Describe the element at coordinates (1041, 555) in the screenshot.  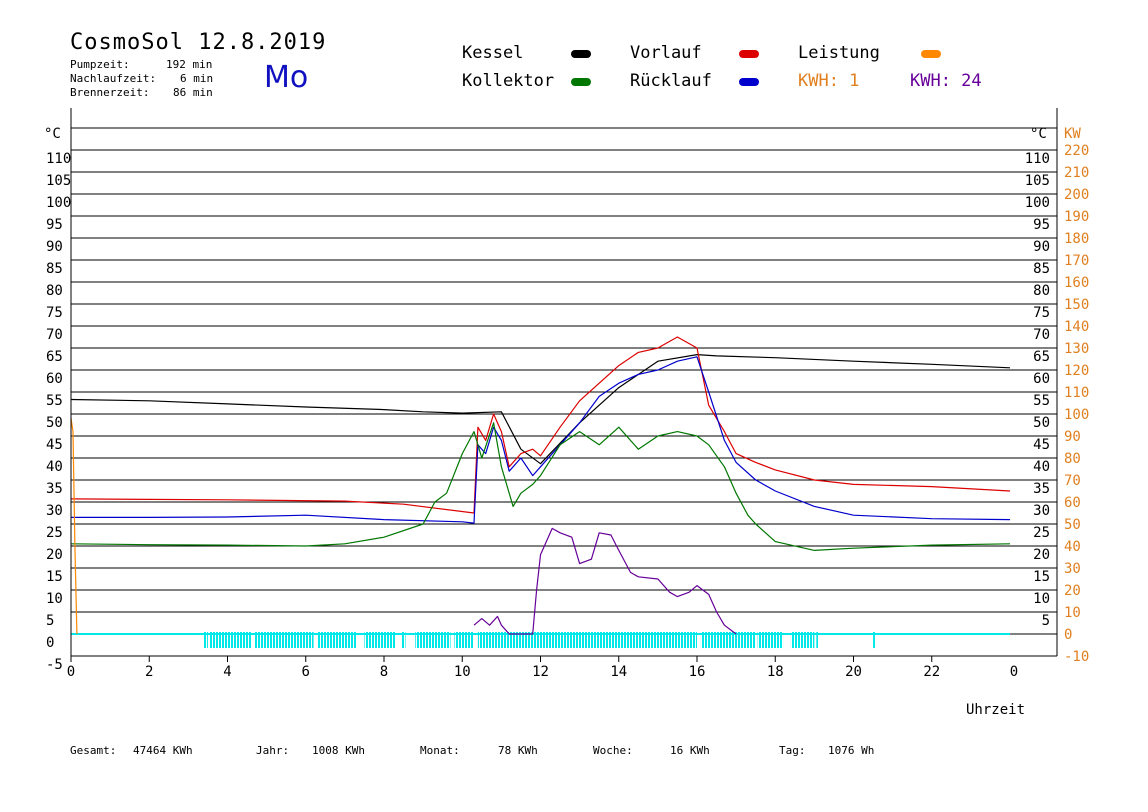
I see `y-right-tick-label: 20` at that location.